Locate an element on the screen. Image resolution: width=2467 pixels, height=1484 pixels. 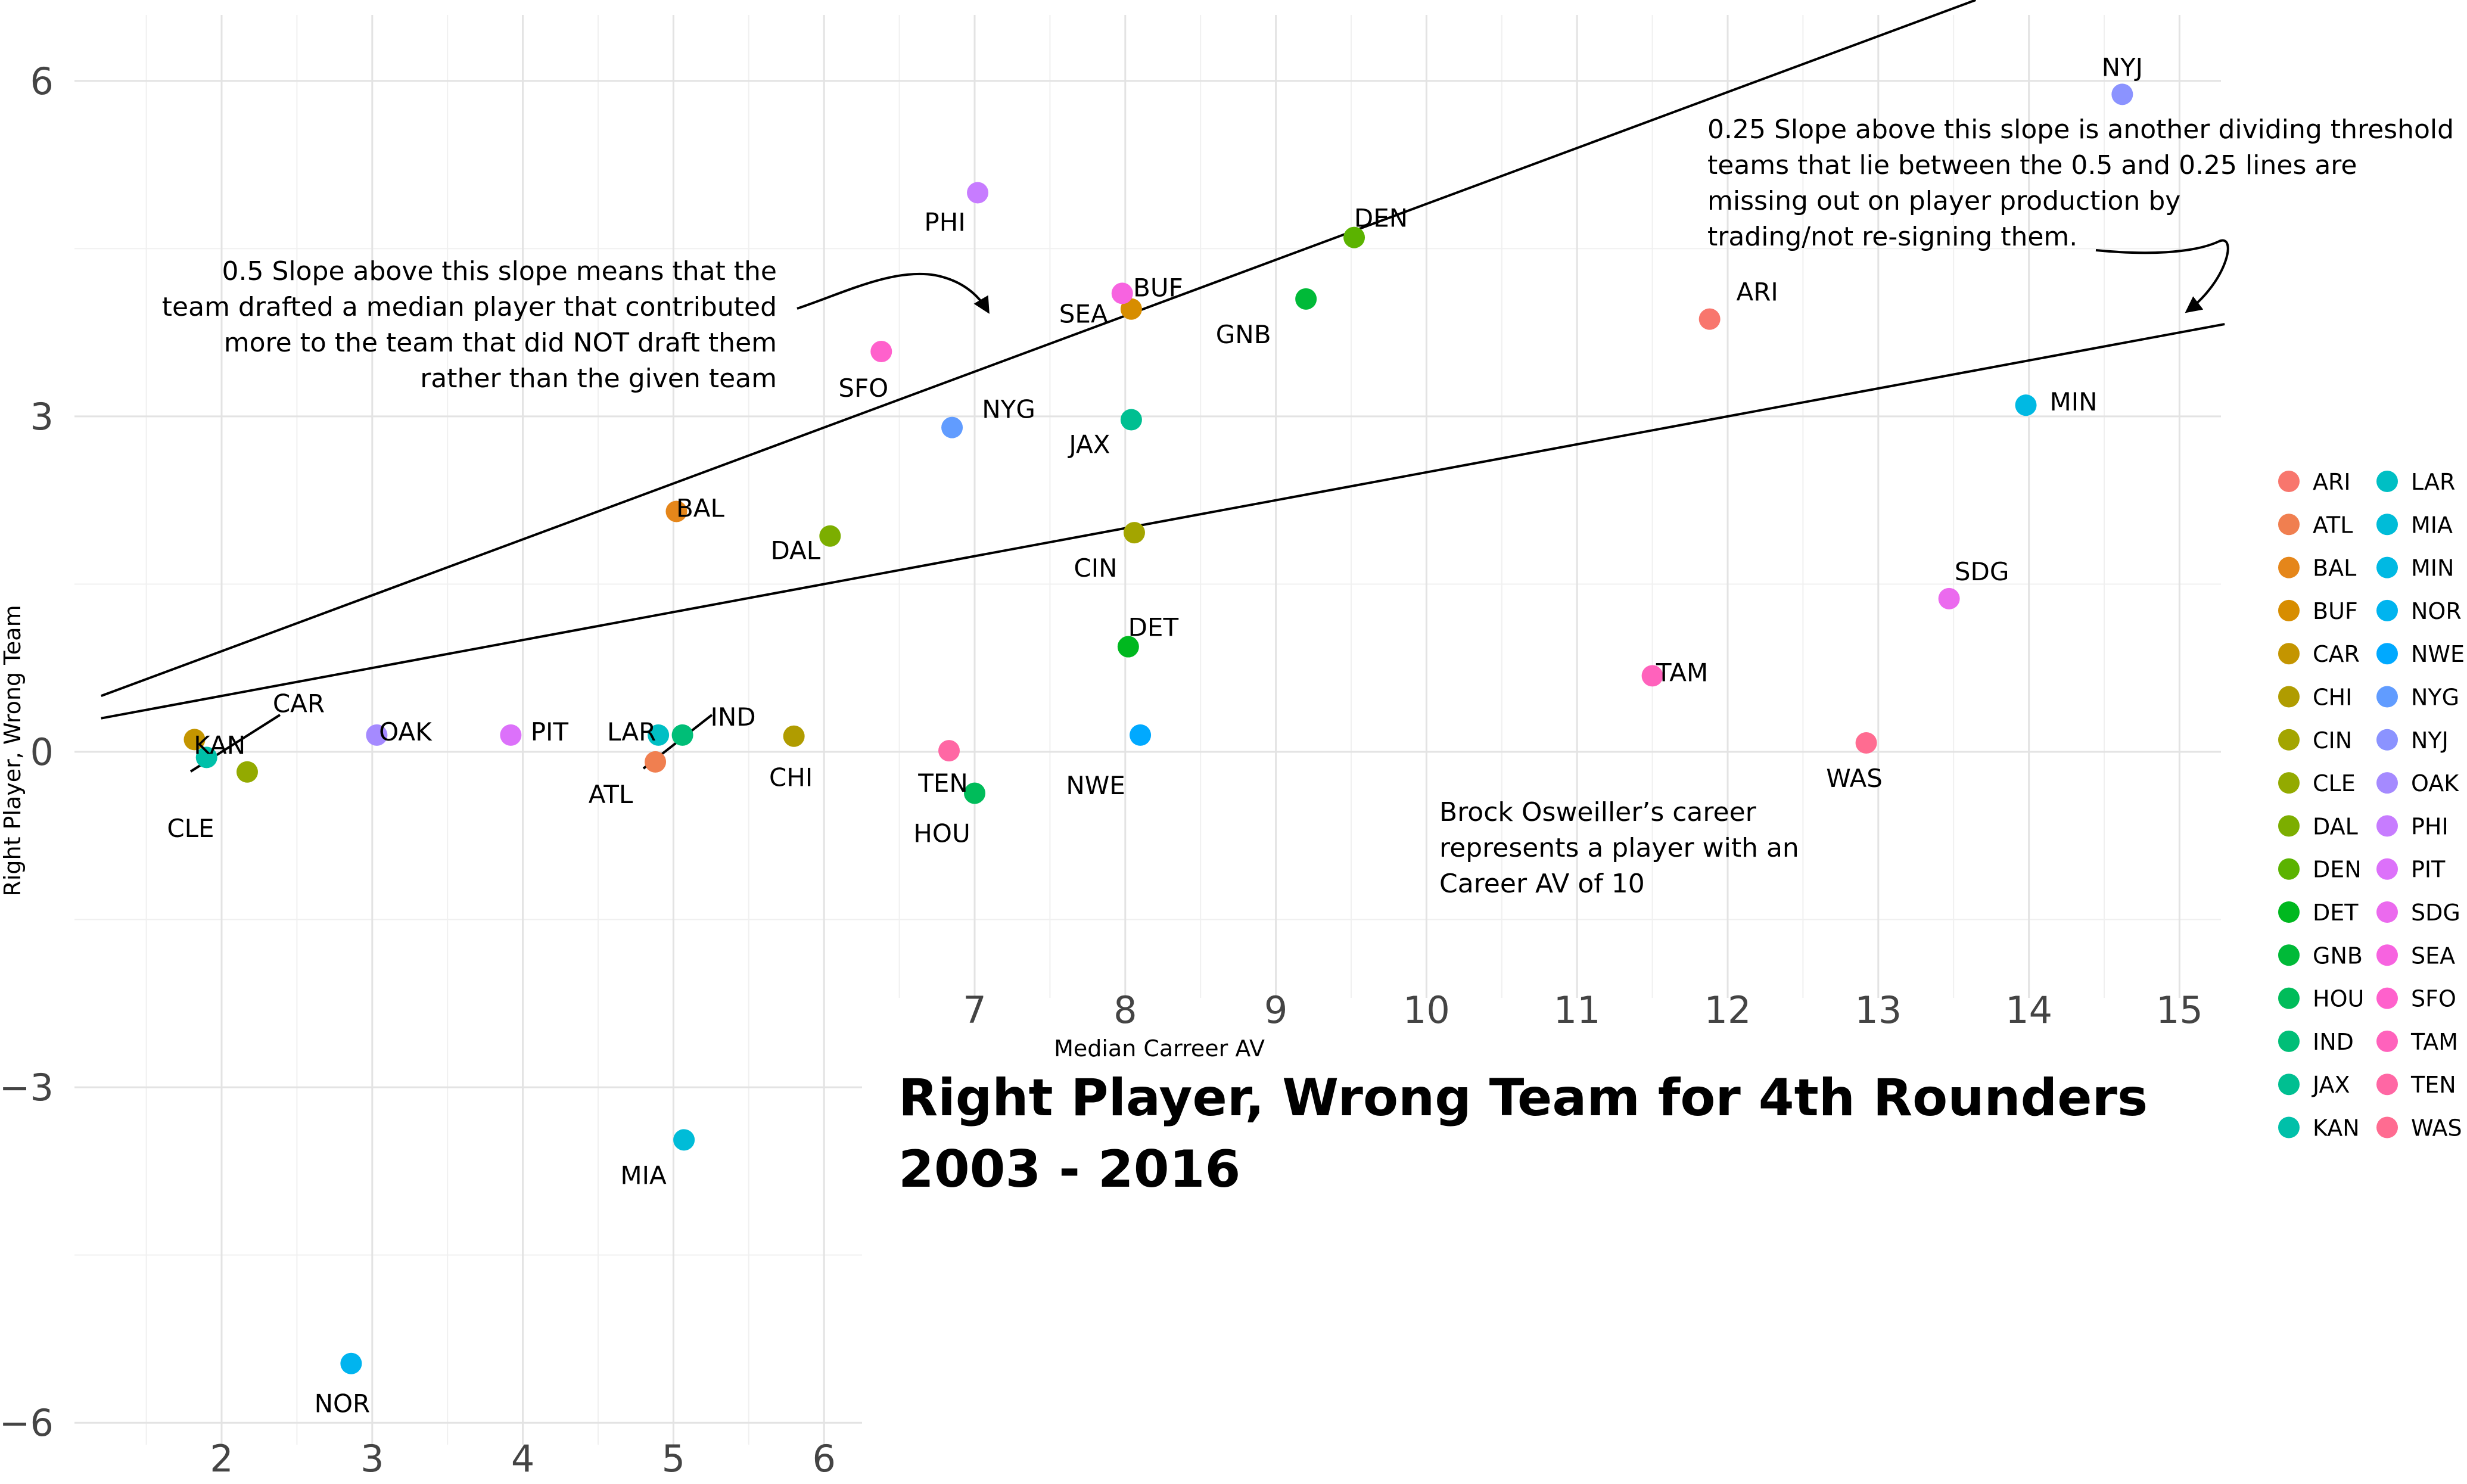
legend-label-nor: NOR is located at coordinates (2436, 611).